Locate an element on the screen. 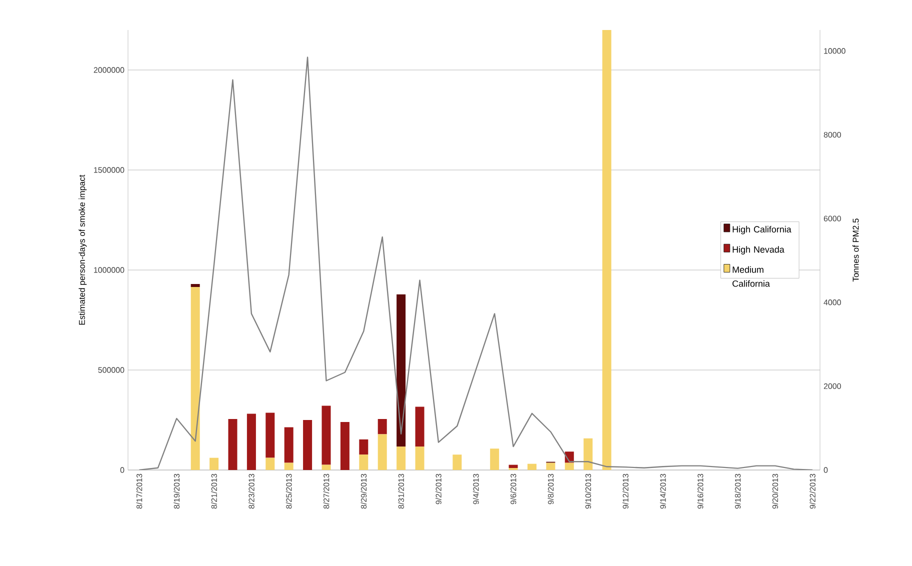  legend-label: High Nevada is located at coordinates (758, 250).